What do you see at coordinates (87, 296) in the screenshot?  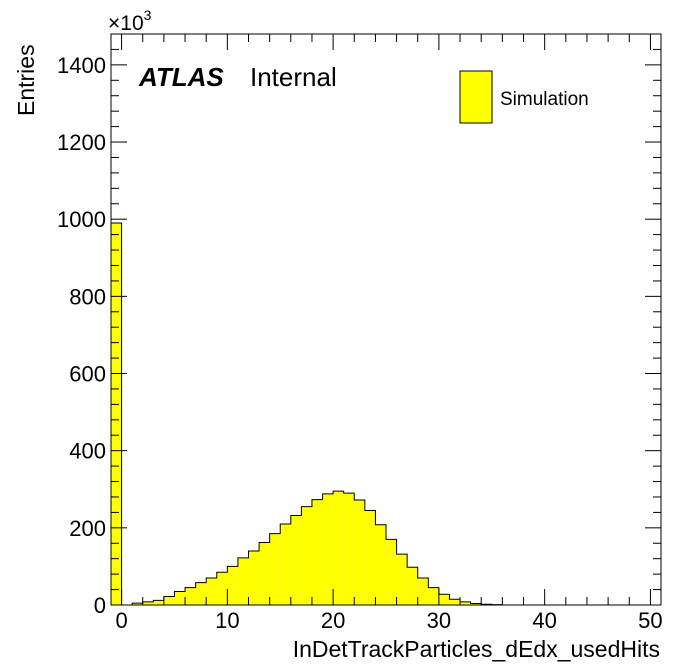 I see `y-tick-label: 800` at bounding box center [87, 296].